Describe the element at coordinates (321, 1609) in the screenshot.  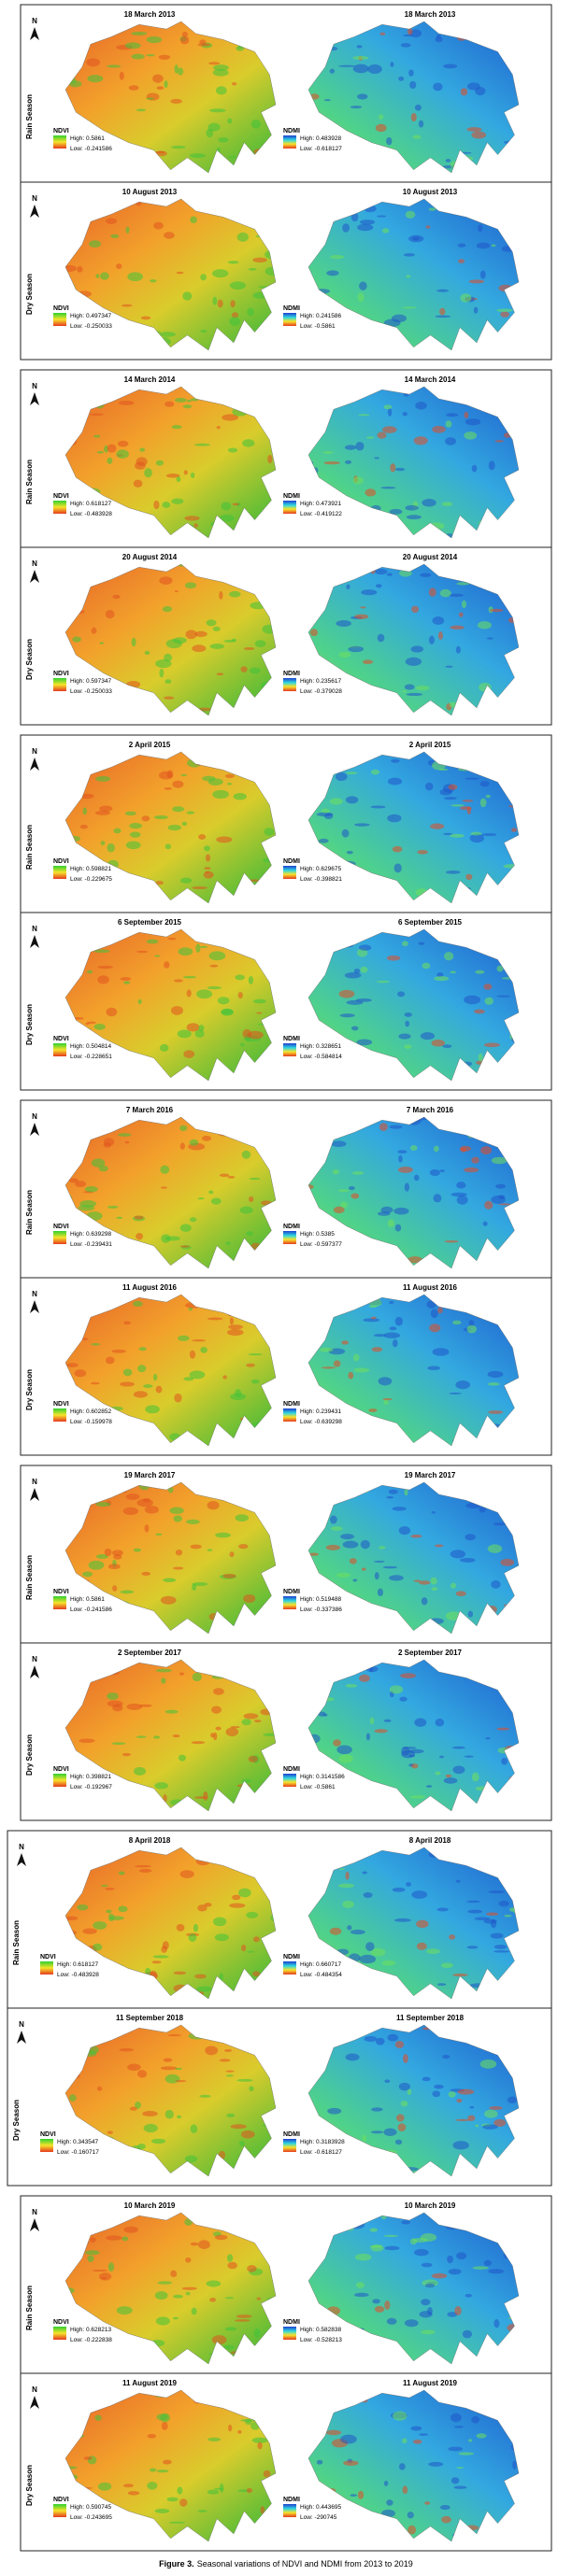
I see `legend-low: Low: -0.337386` at that location.